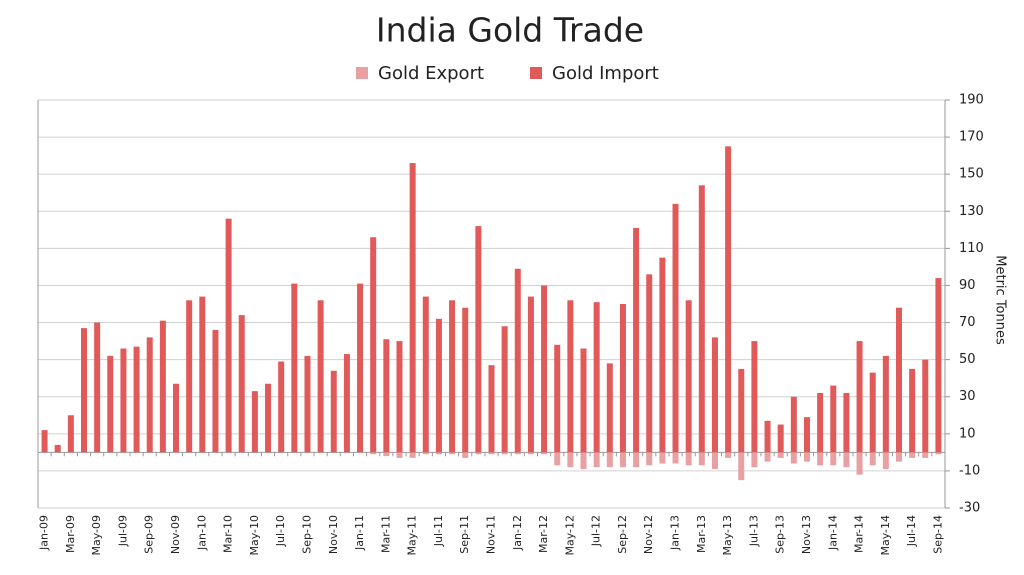 This screenshot has height=575, width=1024. I want to click on x-tick-label: Nov-09, so click(175, 534).